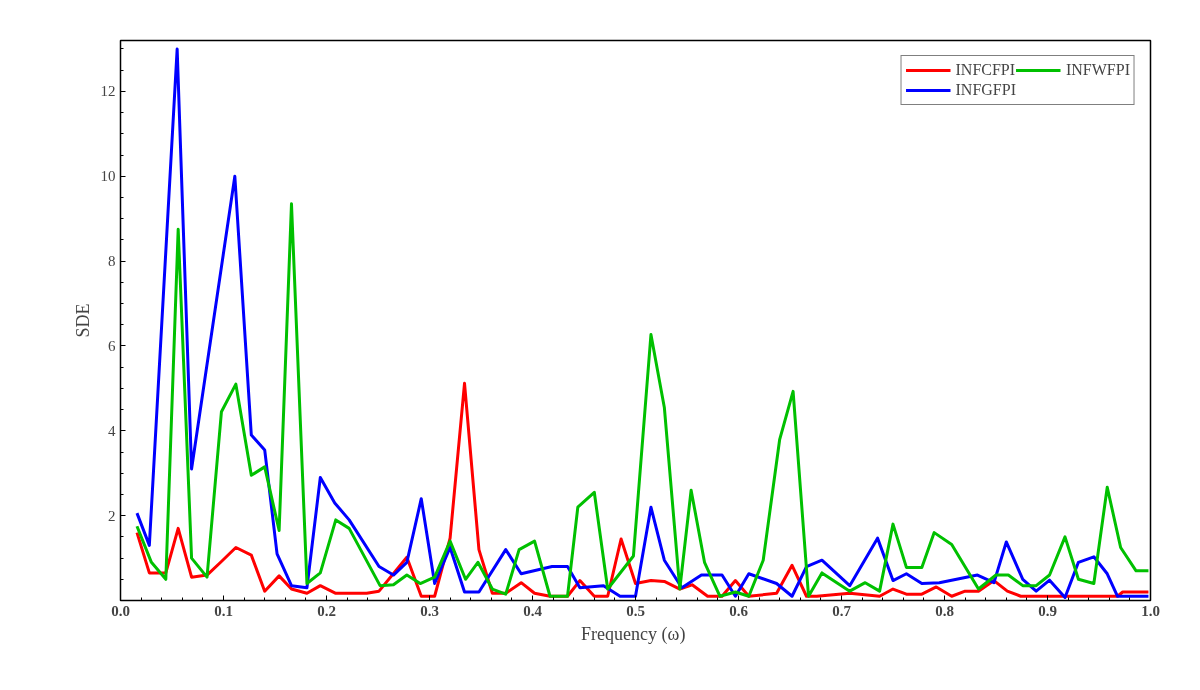 This screenshot has width=1200, height=690. I want to click on y-tick-label: 10, so click(108, 176).